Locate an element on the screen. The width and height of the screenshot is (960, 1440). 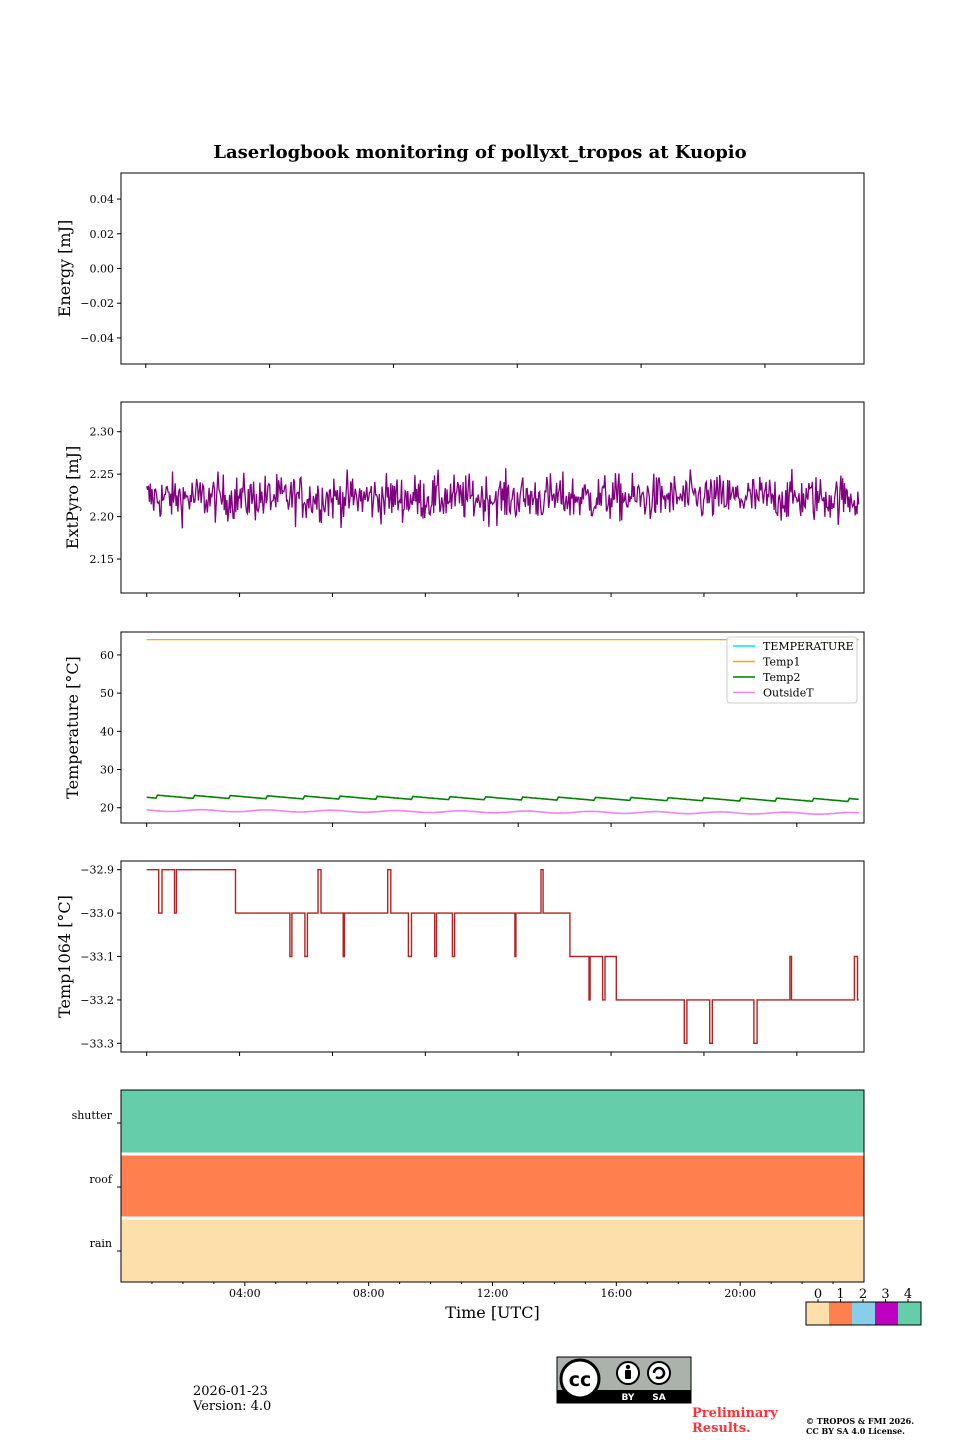
status-row-label: rain is located at coordinates (101, 1243).